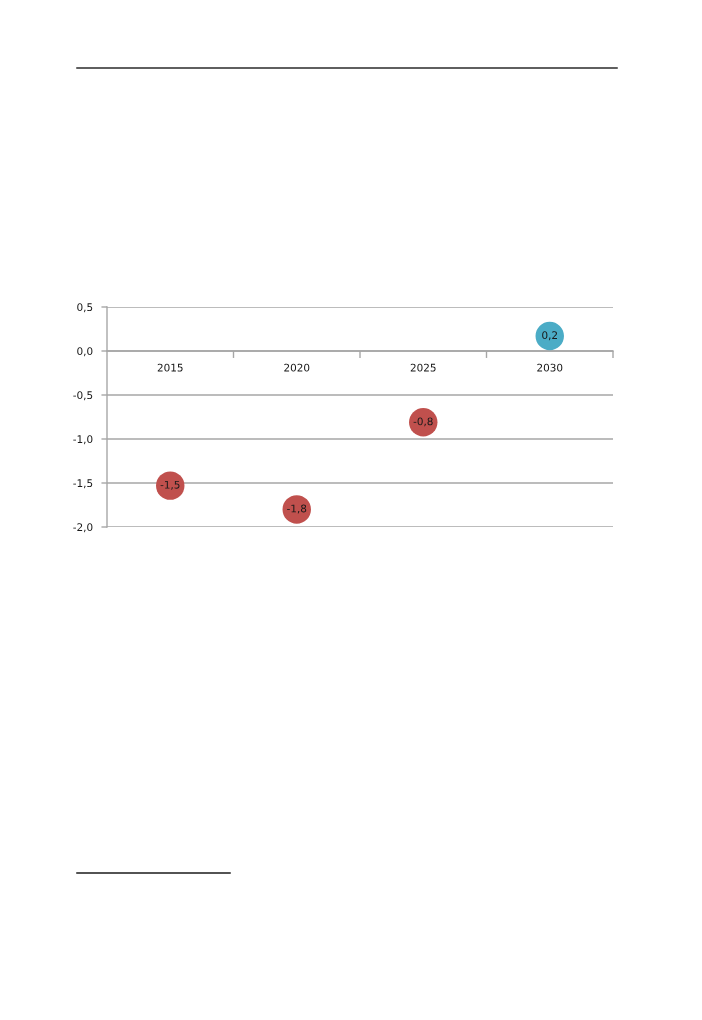 The width and height of the screenshot is (702, 1020). Describe the element at coordinates (297, 509) in the screenshot. I see `data-label: -1,8` at that location.